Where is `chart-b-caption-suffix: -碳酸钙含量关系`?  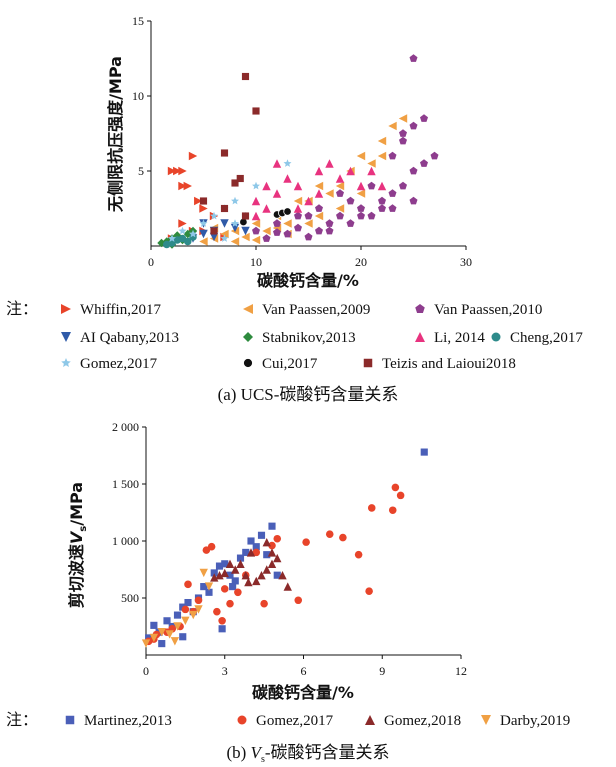 chart-b-caption-suffix: -碳酸钙含量关系 is located at coordinates (327, 752).